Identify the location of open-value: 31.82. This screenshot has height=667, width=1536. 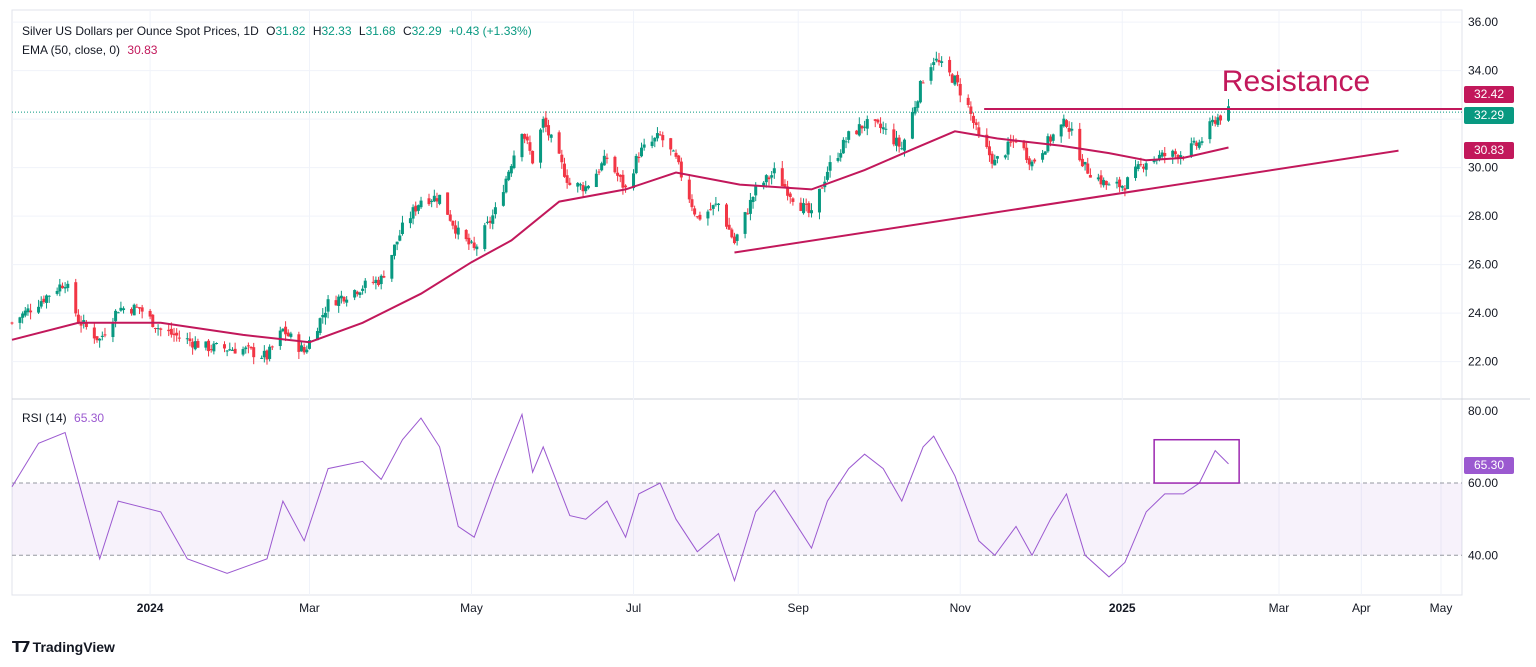
(290, 31).